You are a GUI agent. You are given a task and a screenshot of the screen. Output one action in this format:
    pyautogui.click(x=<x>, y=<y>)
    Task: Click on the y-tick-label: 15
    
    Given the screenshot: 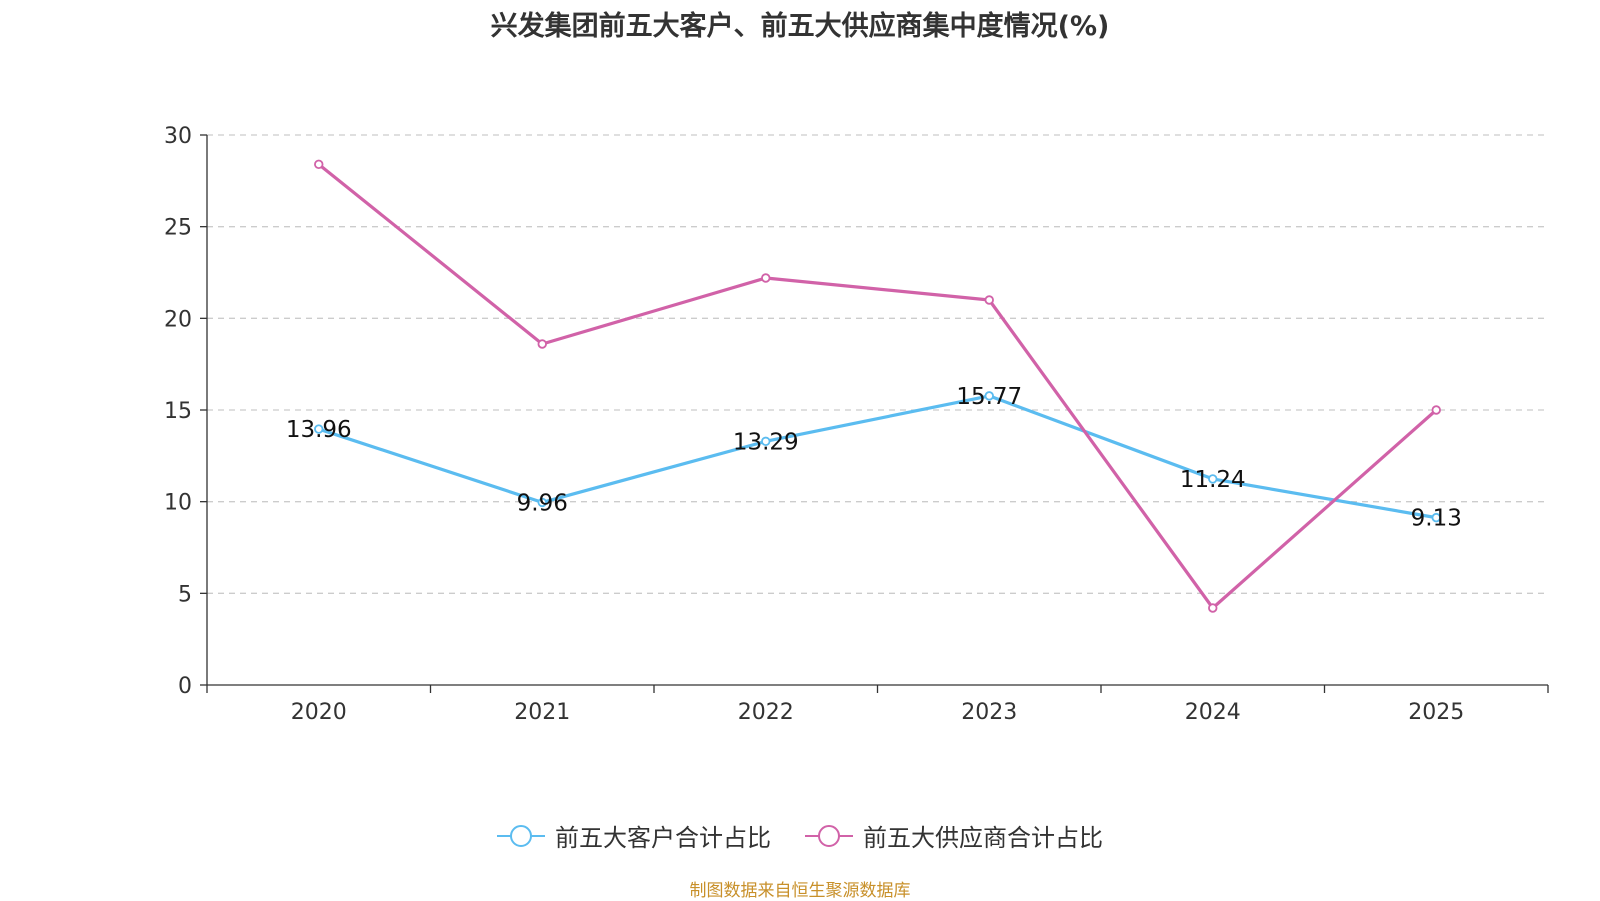 What is the action you would take?
    pyautogui.click(x=178, y=411)
    